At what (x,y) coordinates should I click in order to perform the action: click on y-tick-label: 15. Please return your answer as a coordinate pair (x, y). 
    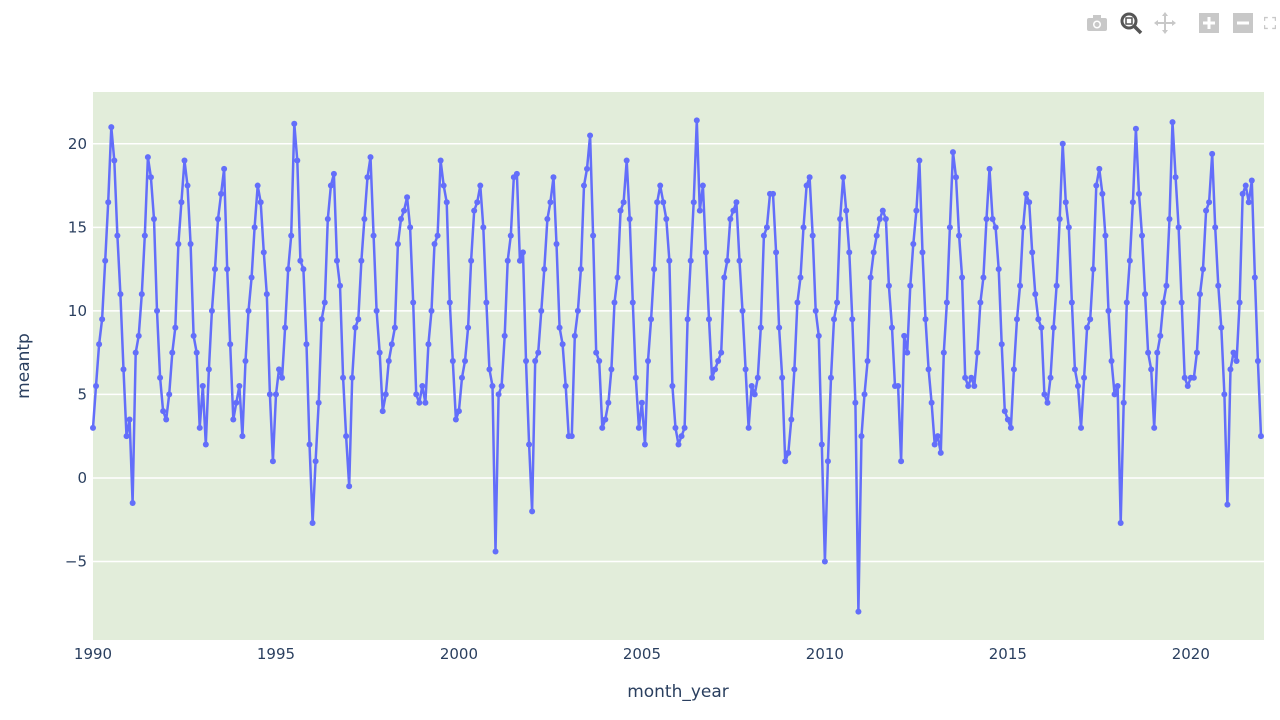
    Looking at the image, I should click on (77, 227).